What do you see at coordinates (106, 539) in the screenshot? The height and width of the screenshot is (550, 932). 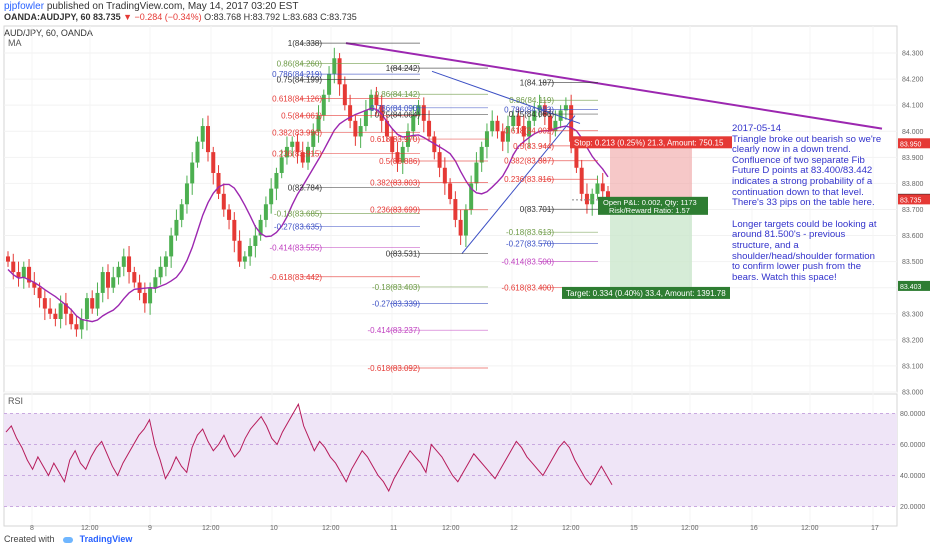 I see `tradingview-brand: TradingView` at bounding box center [106, 539].